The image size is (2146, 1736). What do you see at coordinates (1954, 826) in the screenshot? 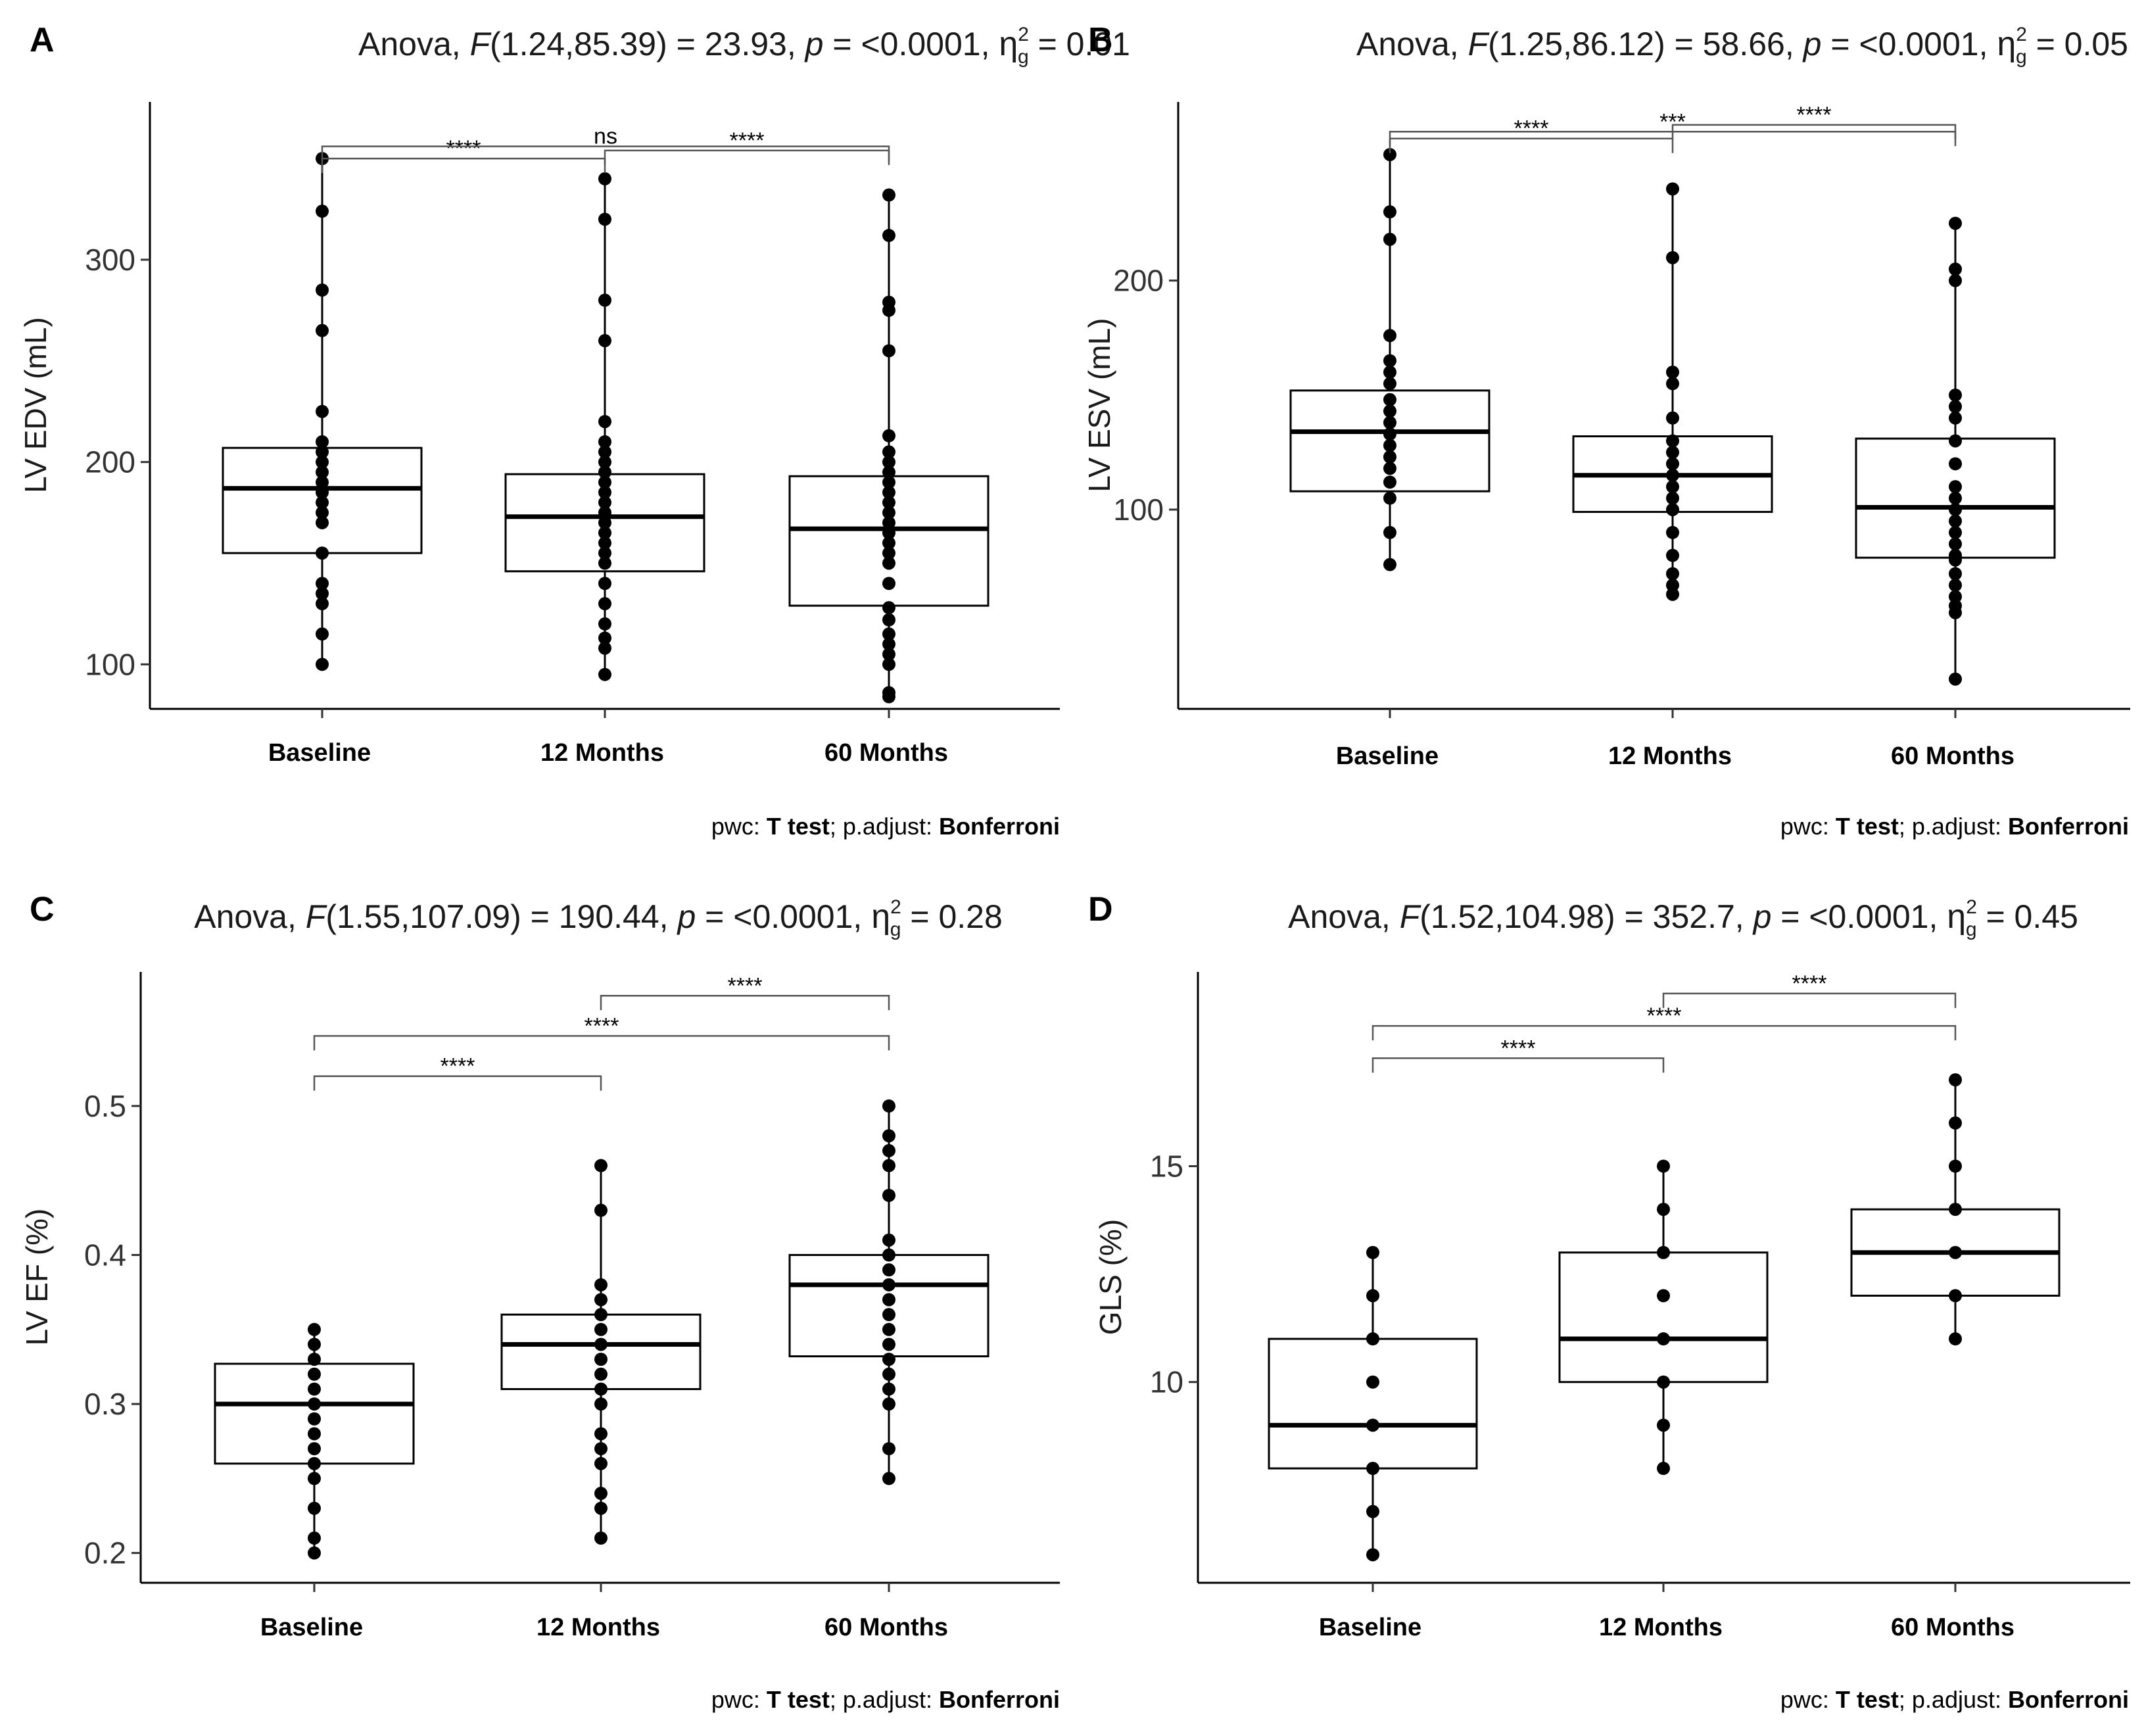
I see `pwc-caption: pwc: T test; p.adjust: Bonferroni` at bounding box center [1954, 826].